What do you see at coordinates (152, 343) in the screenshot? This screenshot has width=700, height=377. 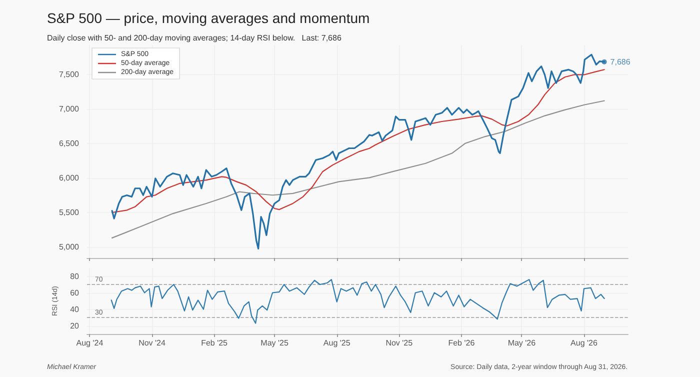 I see `x-tick-label: Nov '24` at bounding box center [152, 343].